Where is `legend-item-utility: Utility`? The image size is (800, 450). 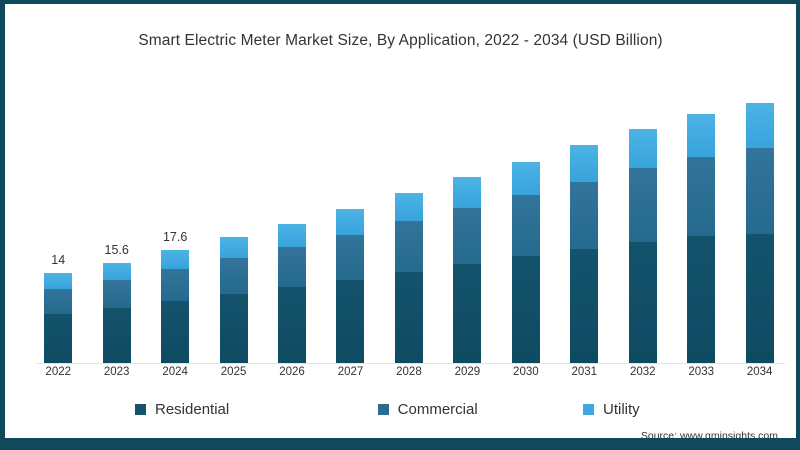
legend-item-utility: Utility is located at coordinates (639, 409).